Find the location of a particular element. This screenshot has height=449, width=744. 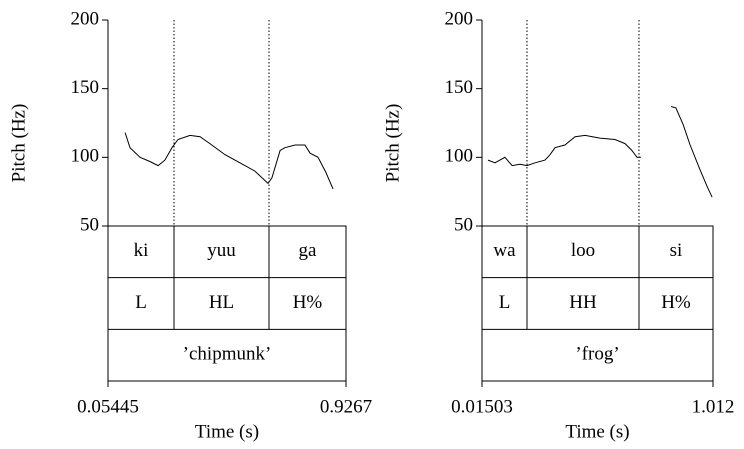

interval-label: ’chipmunk’ is located at coordinates (227, 354).